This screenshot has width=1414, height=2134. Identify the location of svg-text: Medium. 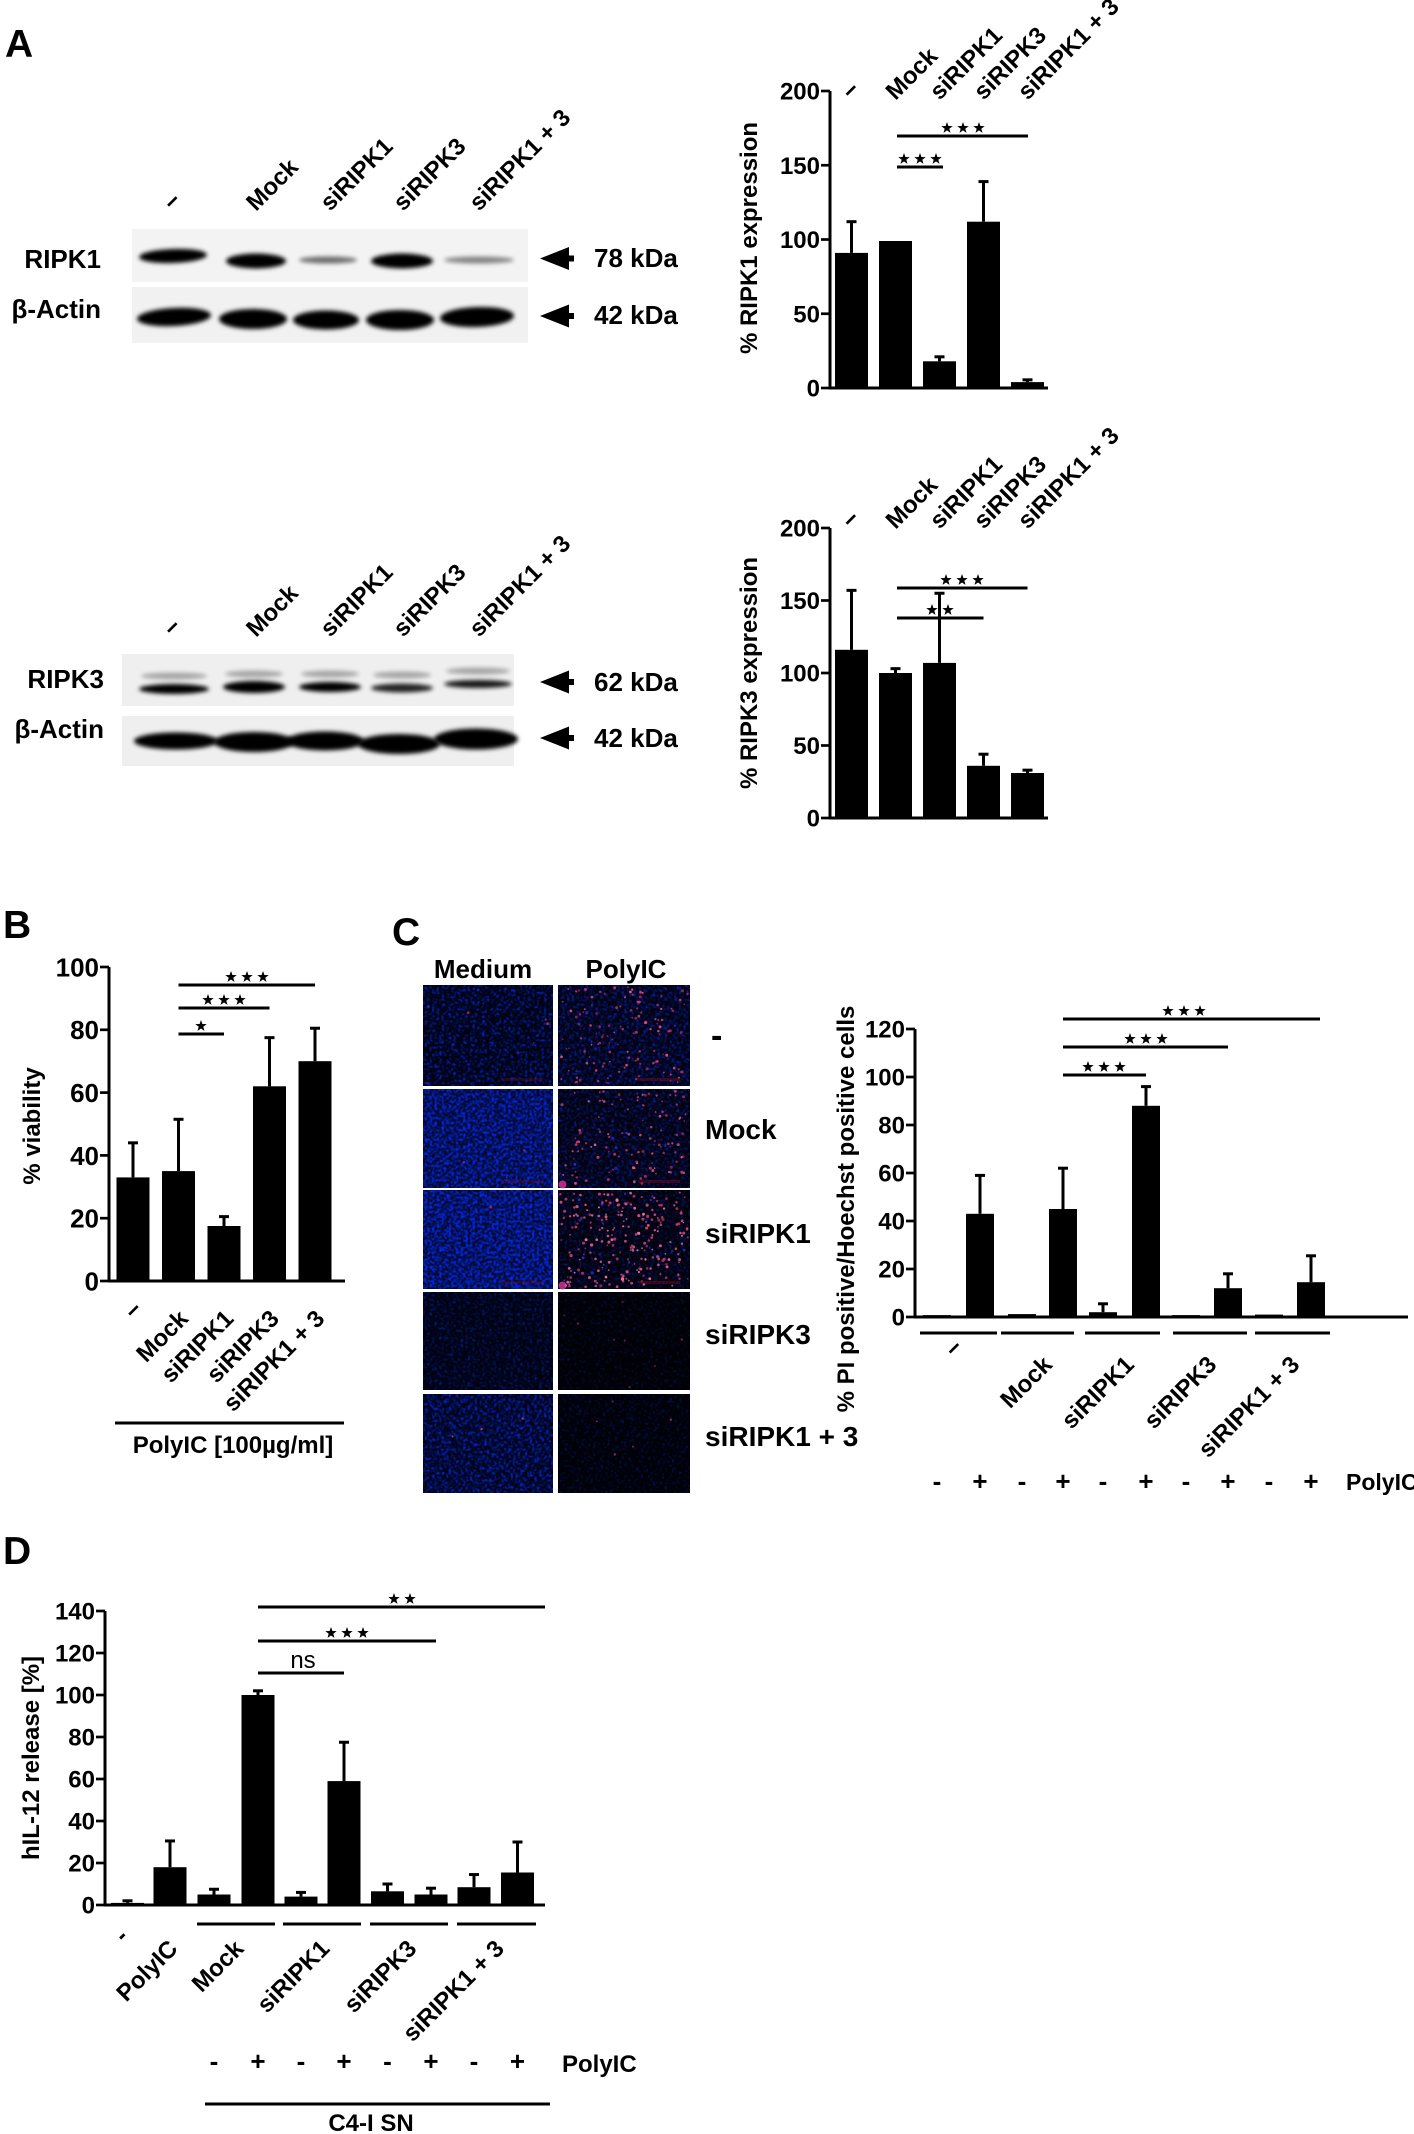
(483, 969).